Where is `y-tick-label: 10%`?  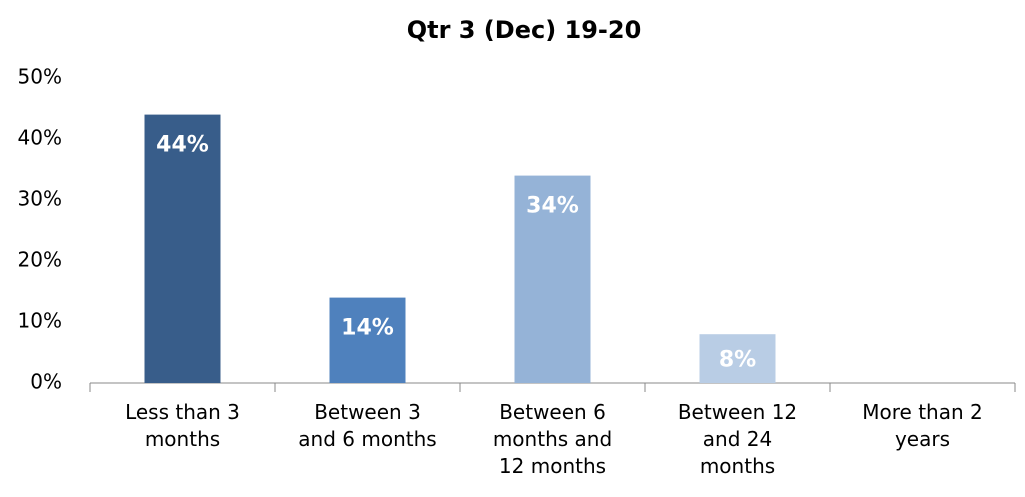 y-tick-label: 10% is located at coordinates (40, 321).